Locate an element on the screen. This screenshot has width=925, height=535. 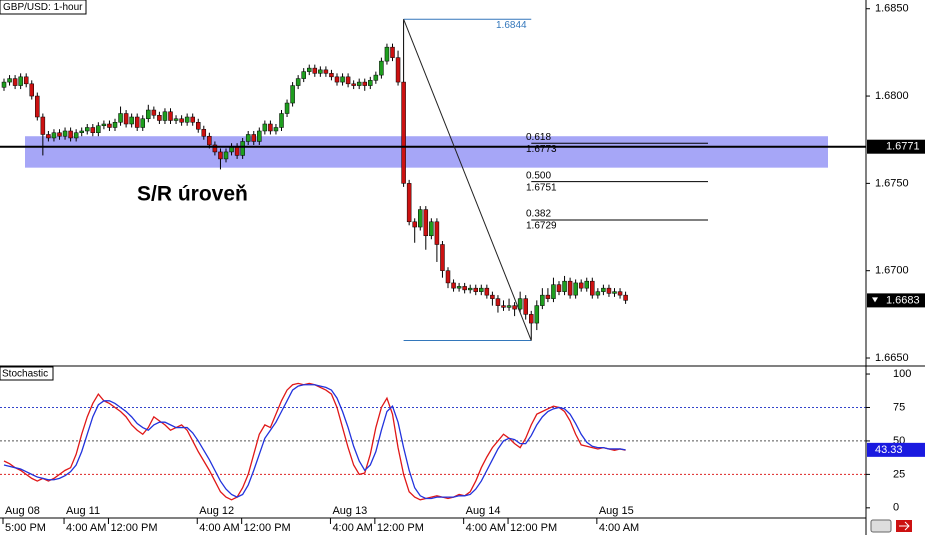
stochastic-line is located at coordinates (314, 442).